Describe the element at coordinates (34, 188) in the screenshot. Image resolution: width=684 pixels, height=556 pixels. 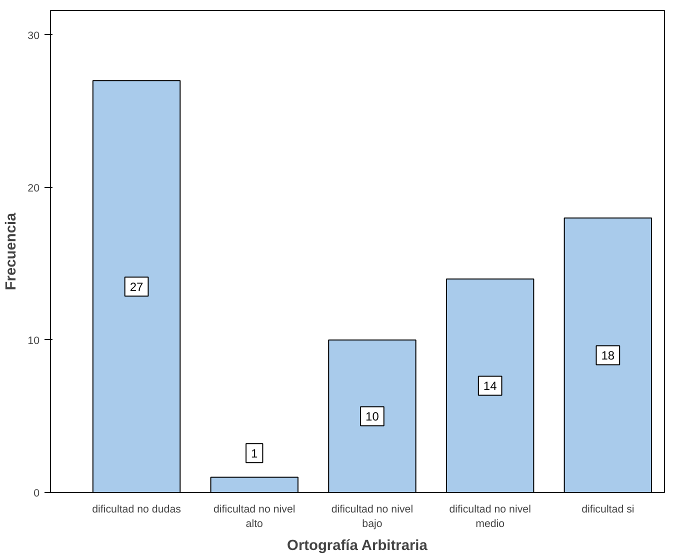
I see `y-tick-label: 20` at that location.